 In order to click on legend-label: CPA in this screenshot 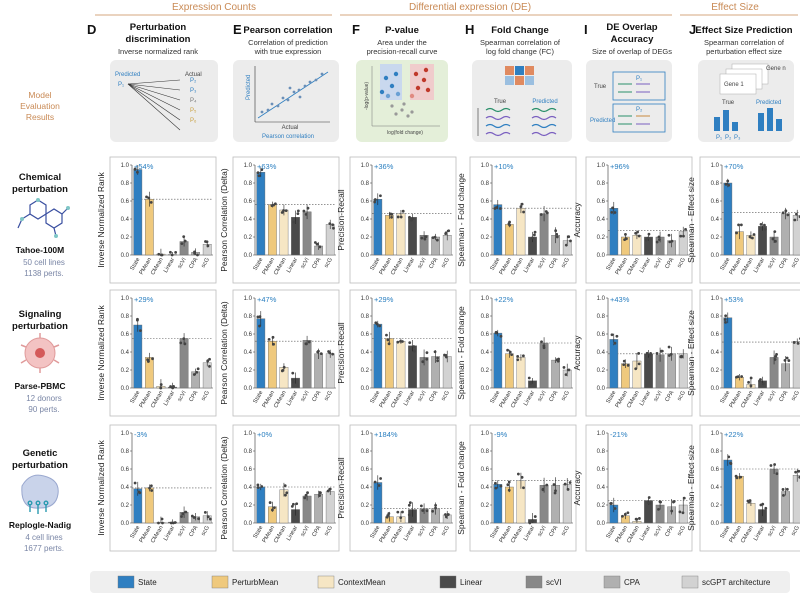, I will do `click(632, 582)`.